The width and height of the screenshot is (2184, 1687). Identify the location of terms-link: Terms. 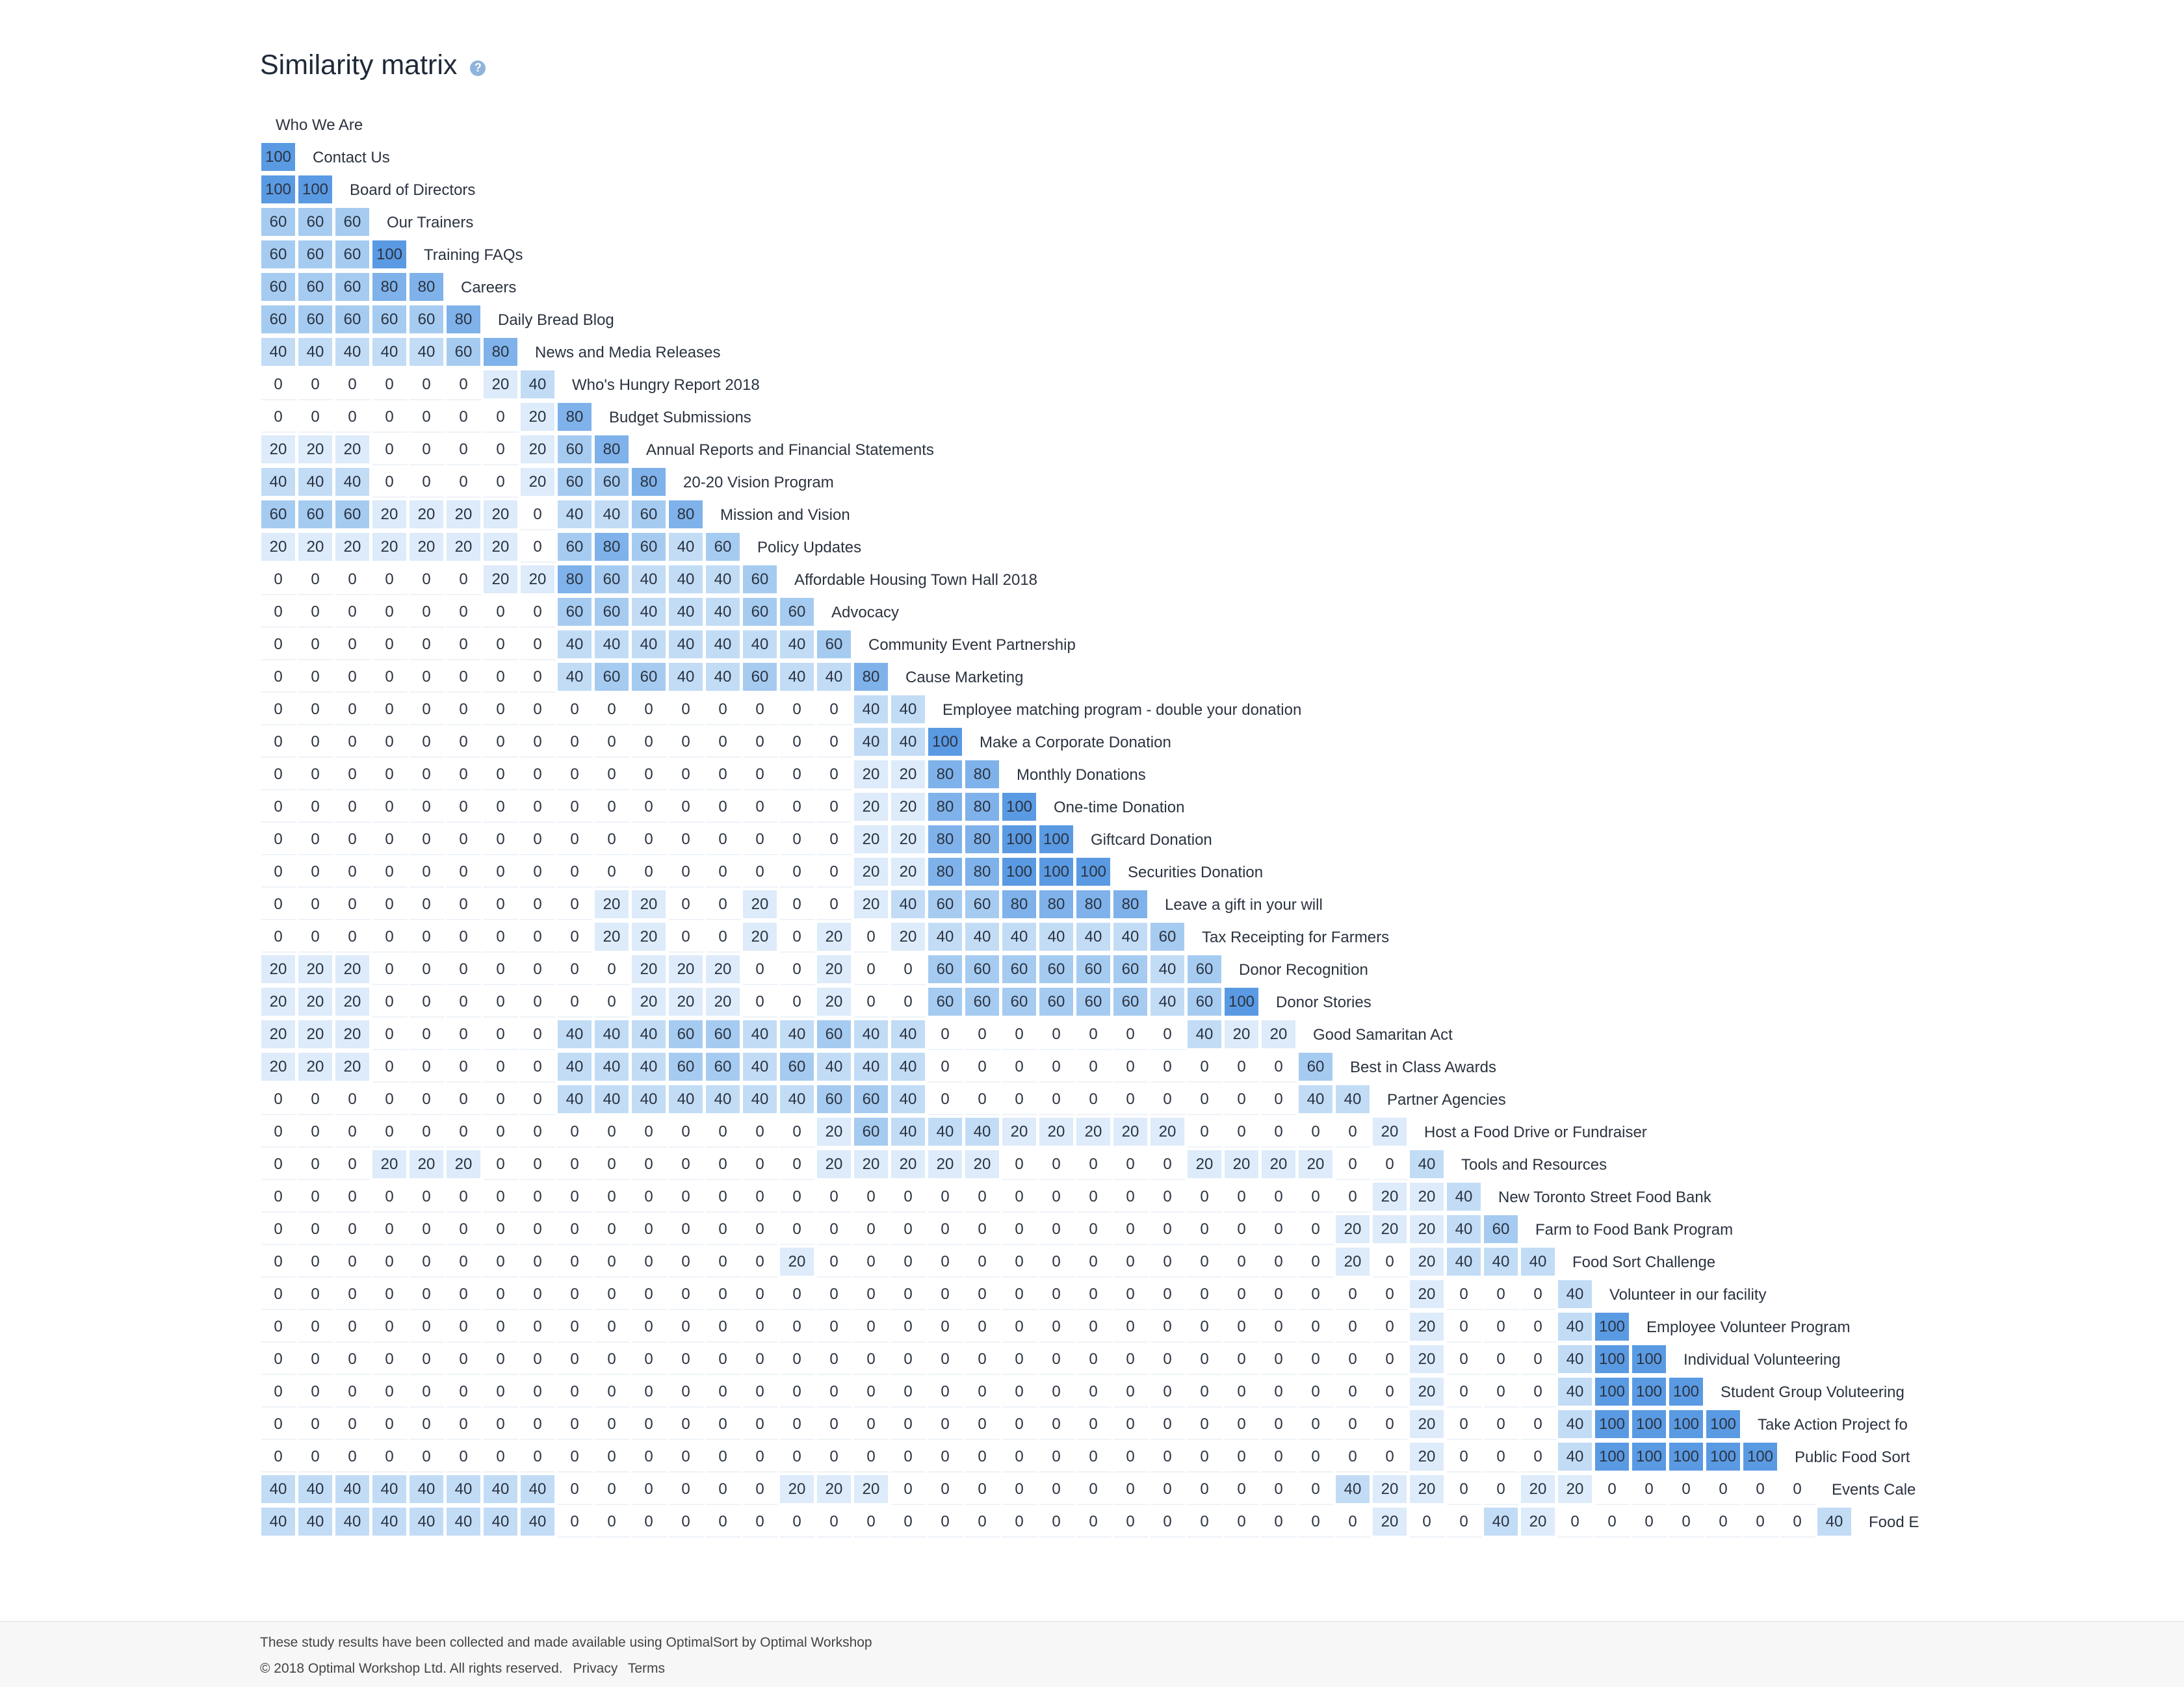
(646, 1668).